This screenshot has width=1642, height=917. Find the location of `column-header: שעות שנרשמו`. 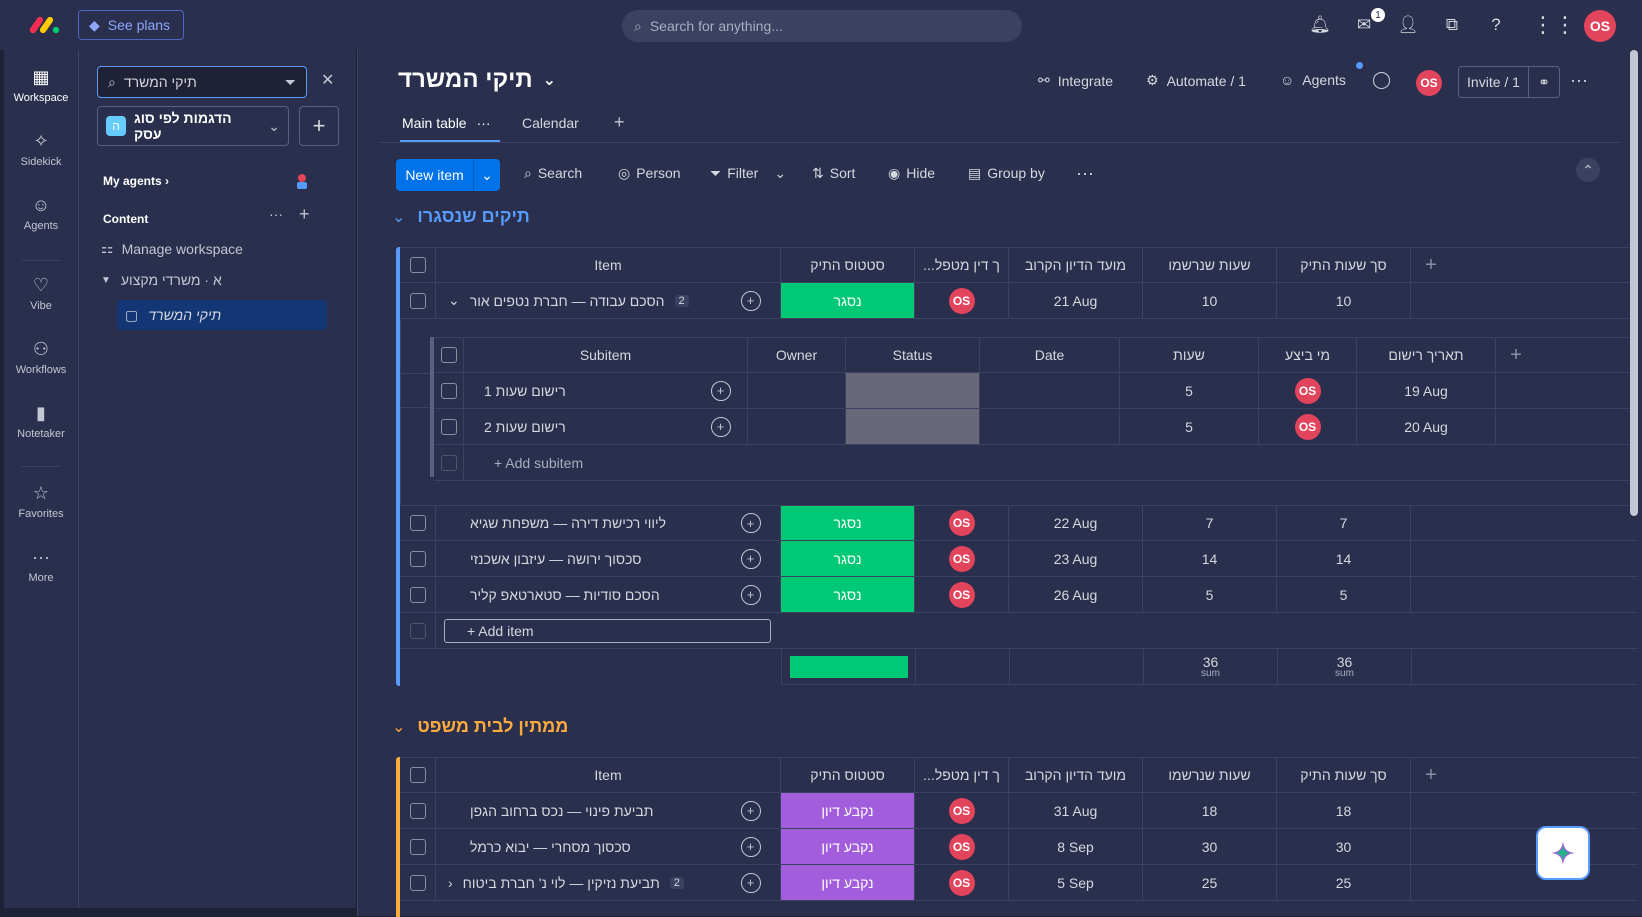

column-header: שעות שנרשמו is located at coordinates (1210, 775).